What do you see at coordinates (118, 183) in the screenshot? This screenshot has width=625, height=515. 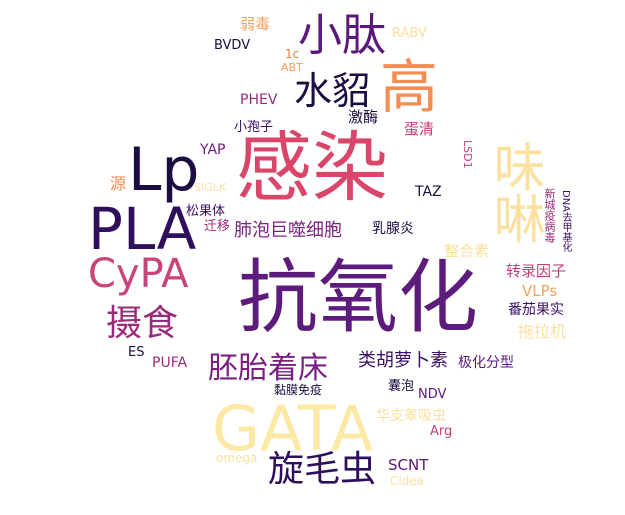 I see `word-yuan: 源` at bounding box center [118, 183].